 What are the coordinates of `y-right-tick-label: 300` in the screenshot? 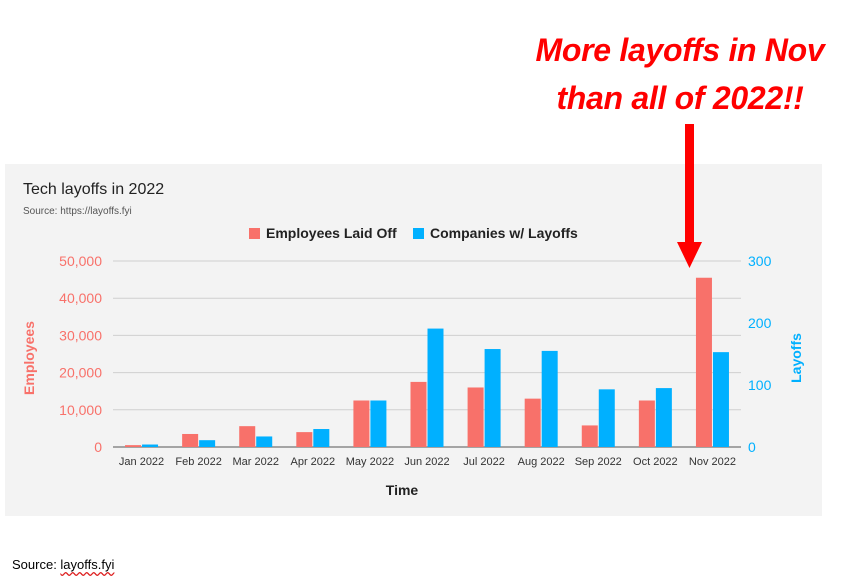 It's located at (760, 261).